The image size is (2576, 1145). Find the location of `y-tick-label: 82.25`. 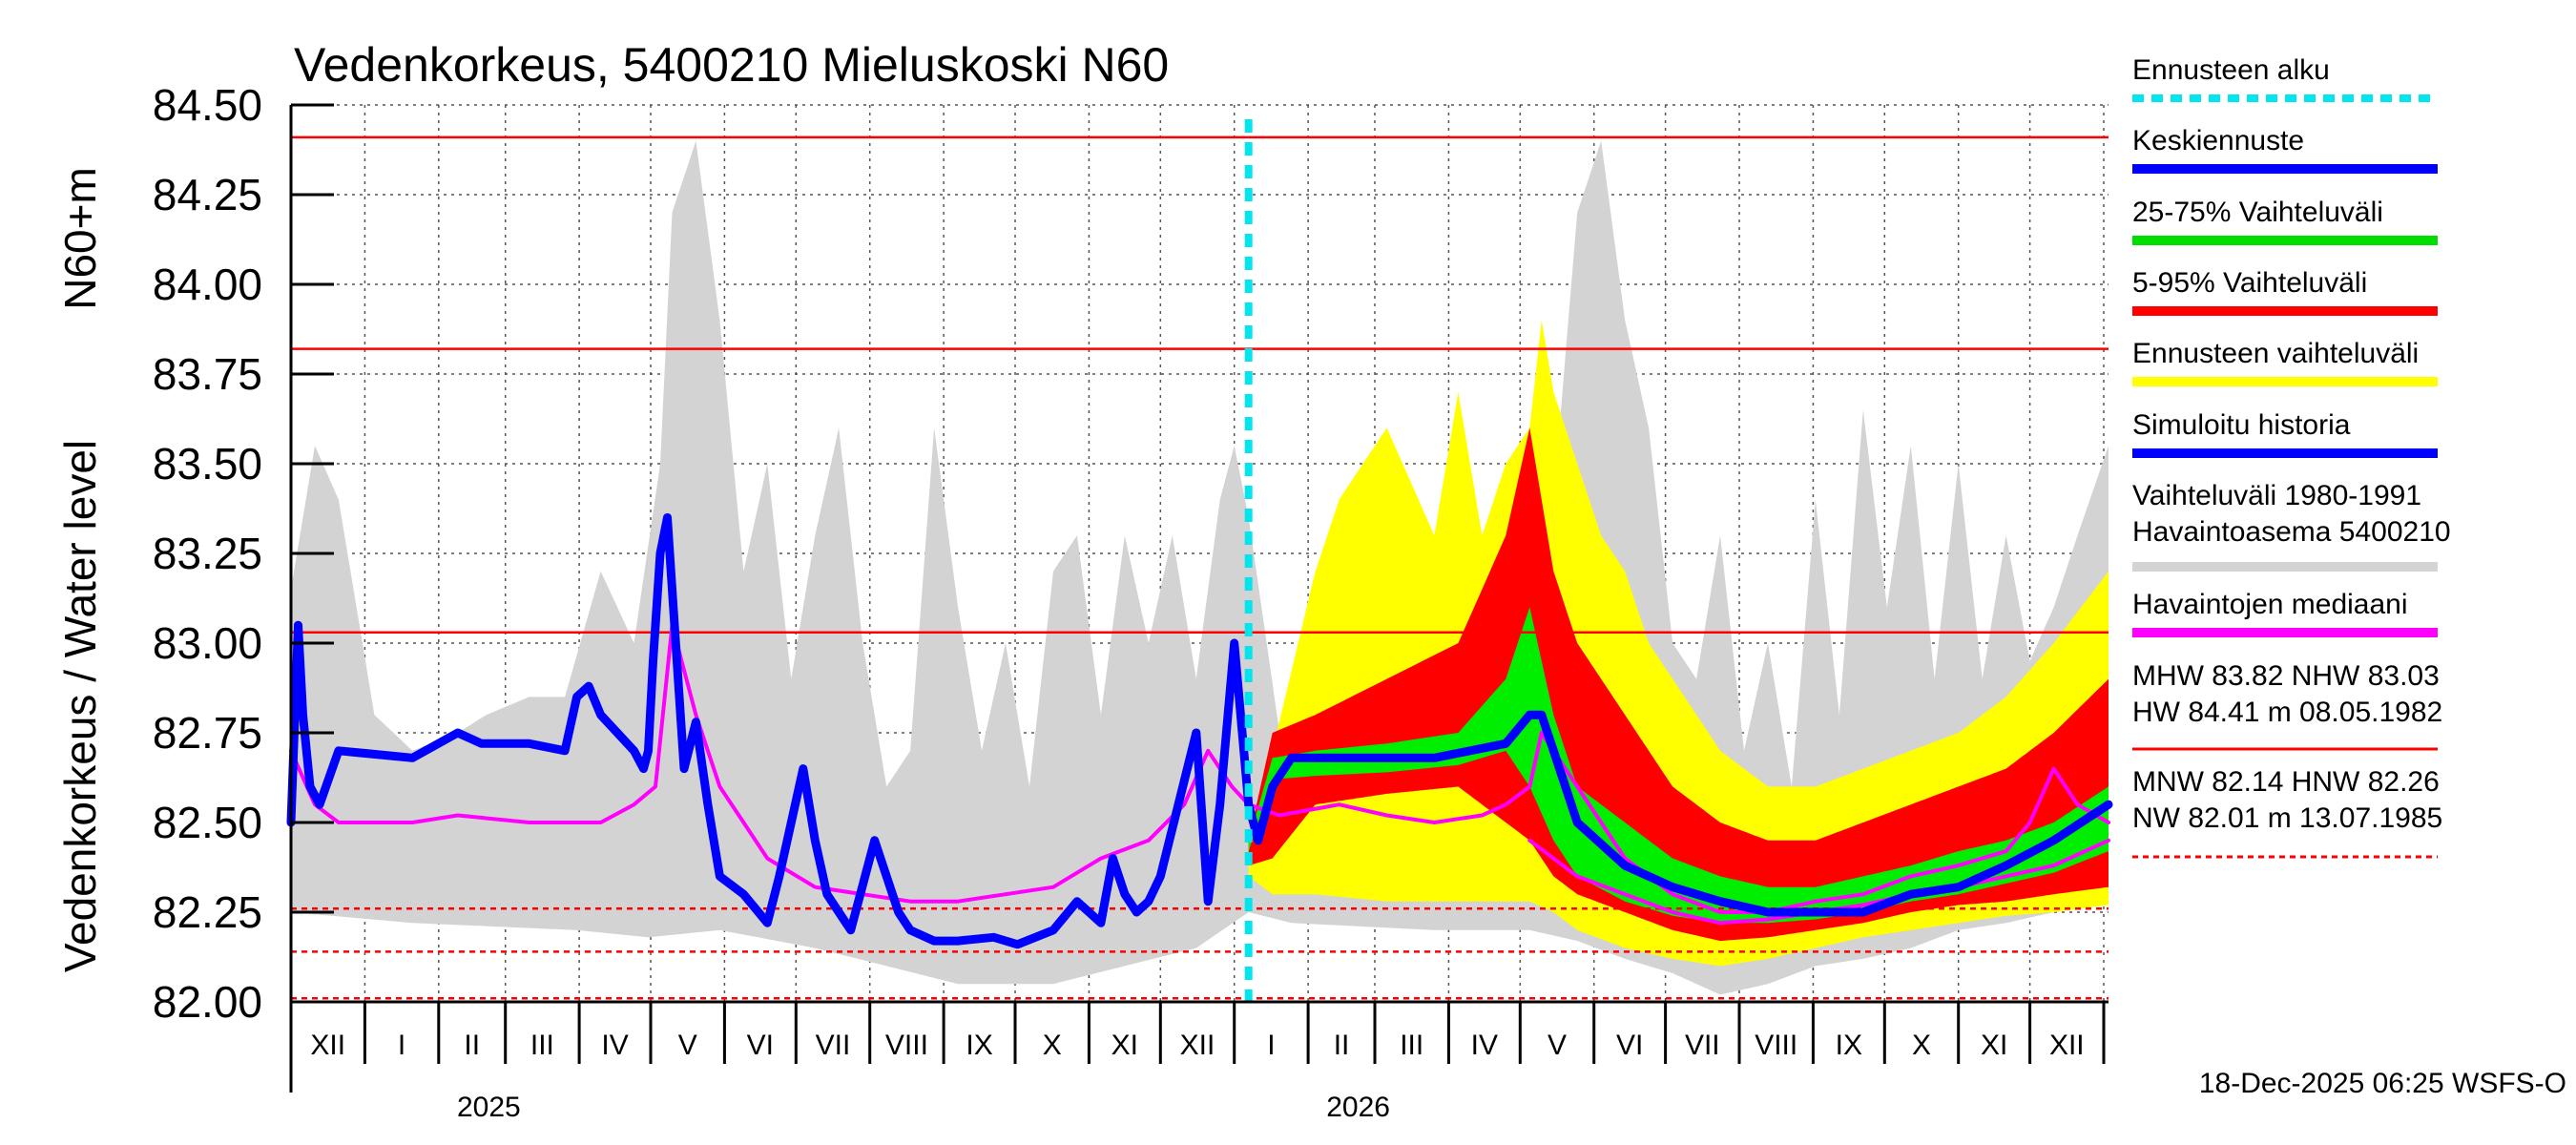

y-tick-label: 82.25 is located at coordinates (207, 912).